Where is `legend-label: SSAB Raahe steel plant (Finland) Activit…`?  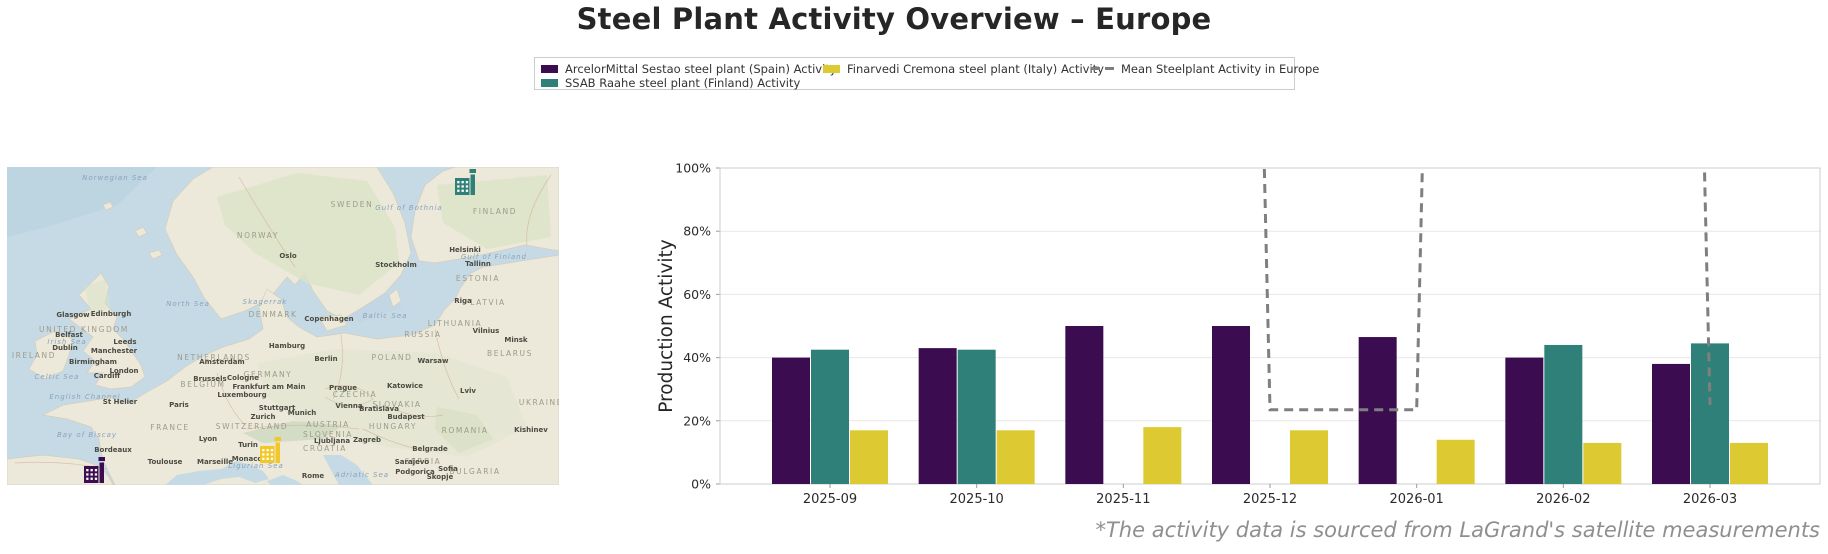
legend-label: SSAB Raahe steel plant (Finland) Activit… is located at coordinates (683, 82).